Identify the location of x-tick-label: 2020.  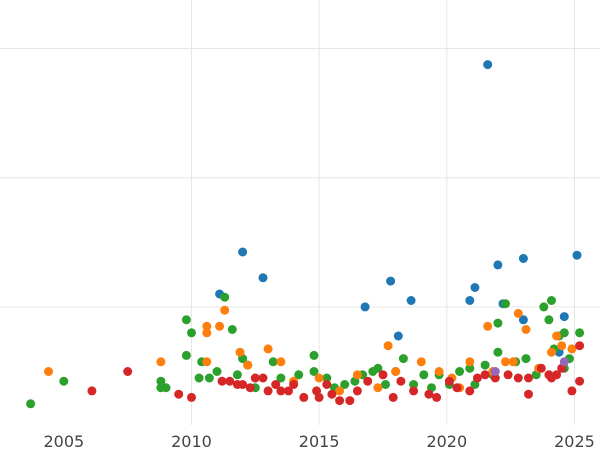
(446, 441).